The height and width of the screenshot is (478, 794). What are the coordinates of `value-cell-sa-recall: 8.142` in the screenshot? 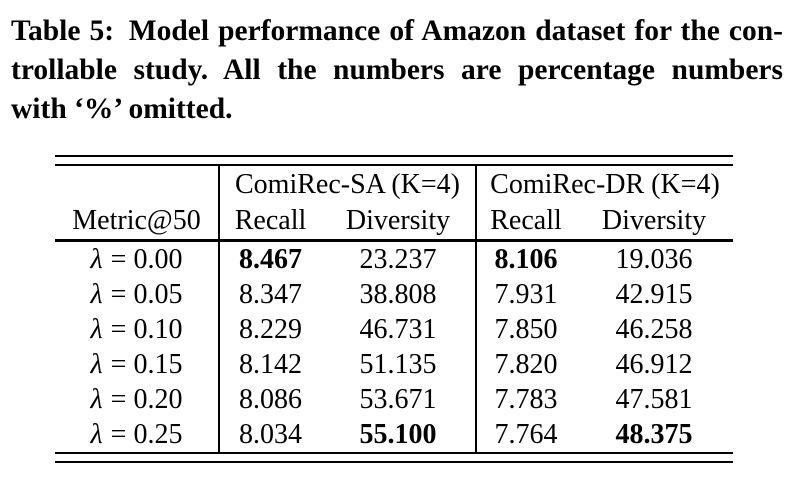 It's located at (269, 364).